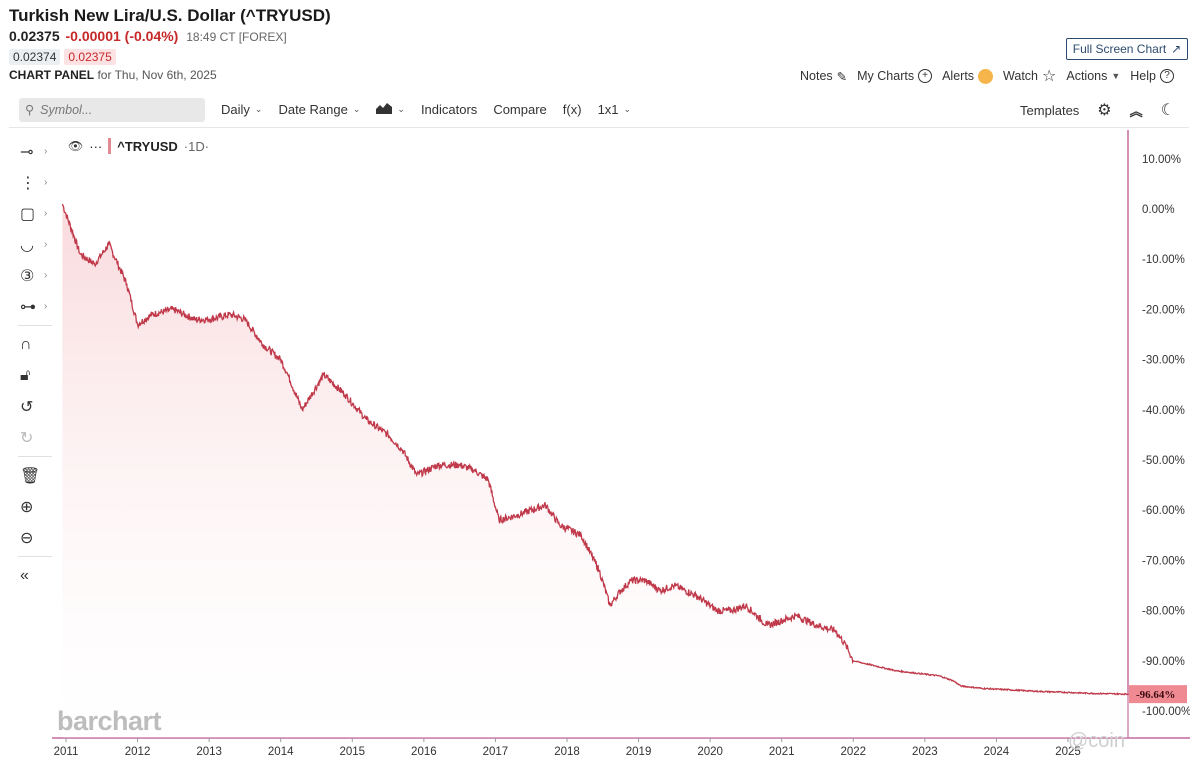  Describe the element at coordinates (32, 344) in the screenshot. I see `magnet-tool: ∩` at that location.